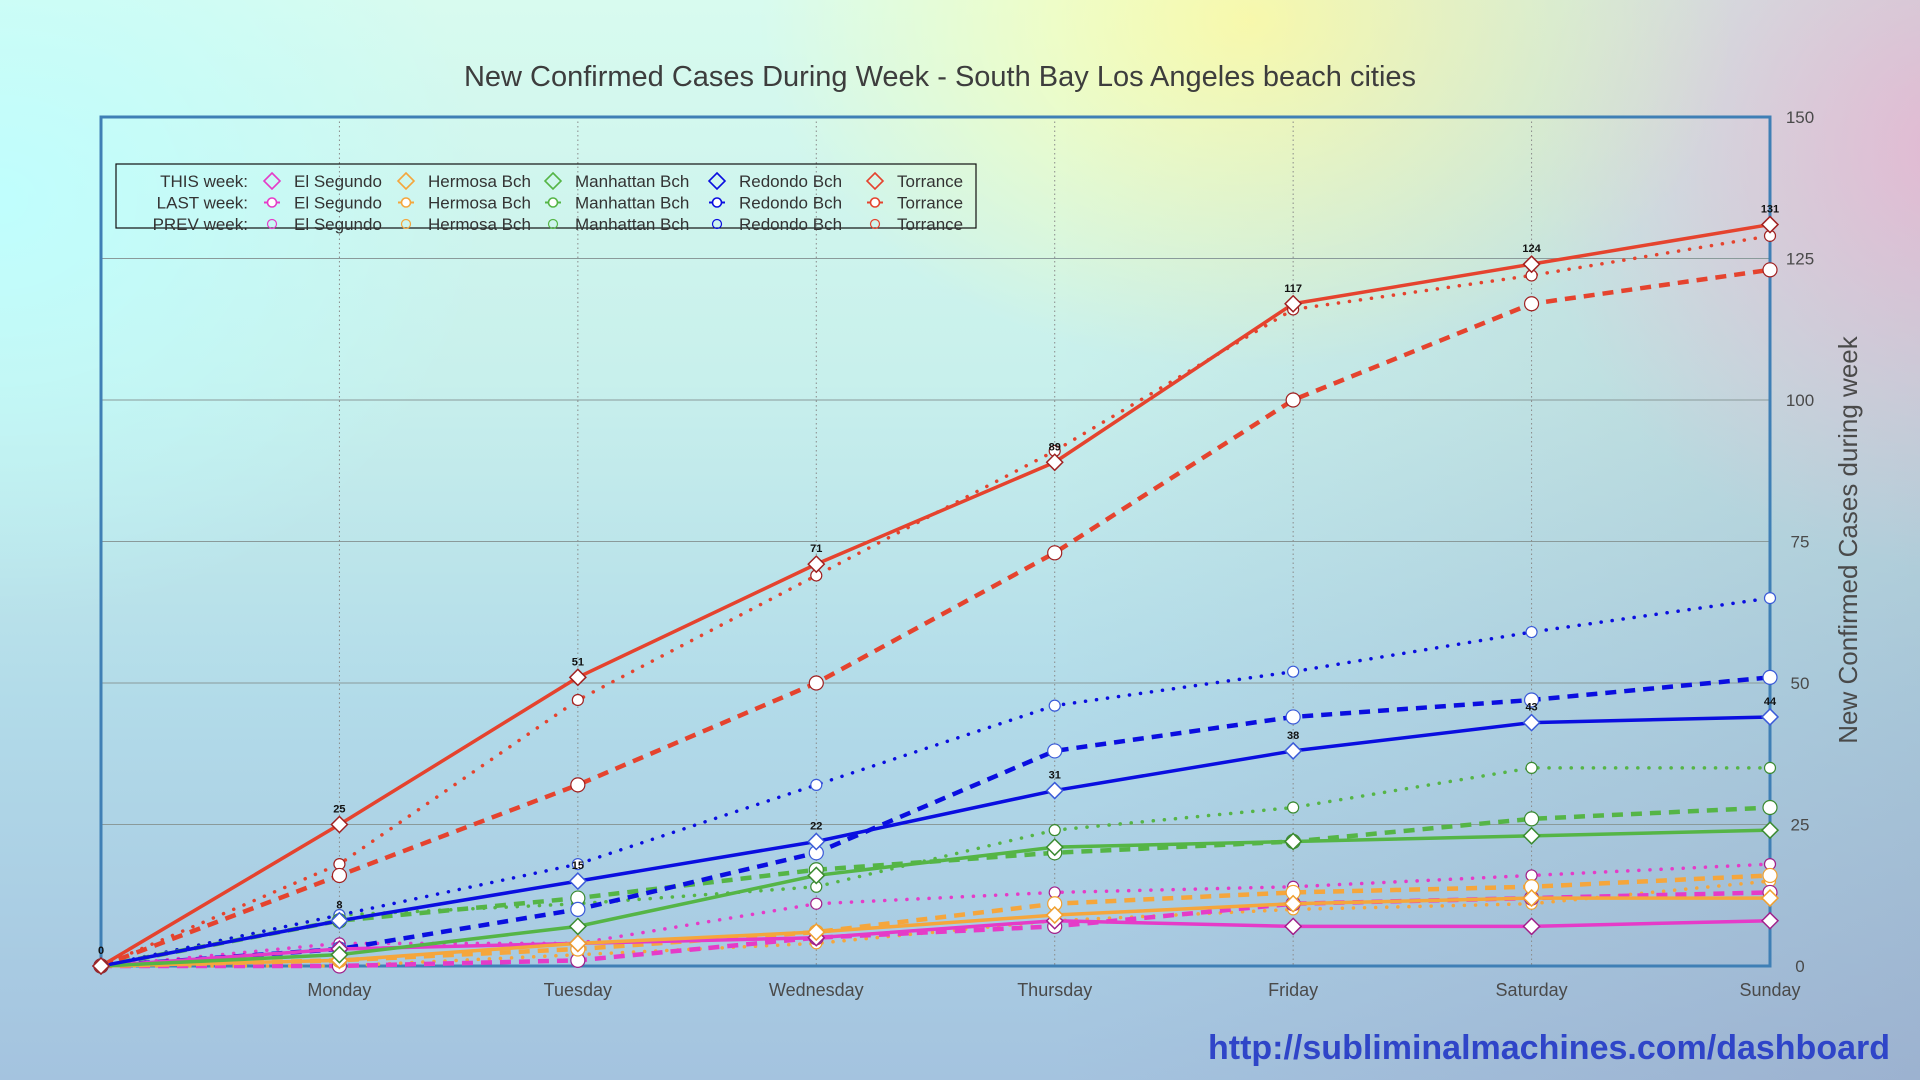  Describe the element at coordinates (1531, 708) in the screenshot. I see `data-label: 43` at that location.